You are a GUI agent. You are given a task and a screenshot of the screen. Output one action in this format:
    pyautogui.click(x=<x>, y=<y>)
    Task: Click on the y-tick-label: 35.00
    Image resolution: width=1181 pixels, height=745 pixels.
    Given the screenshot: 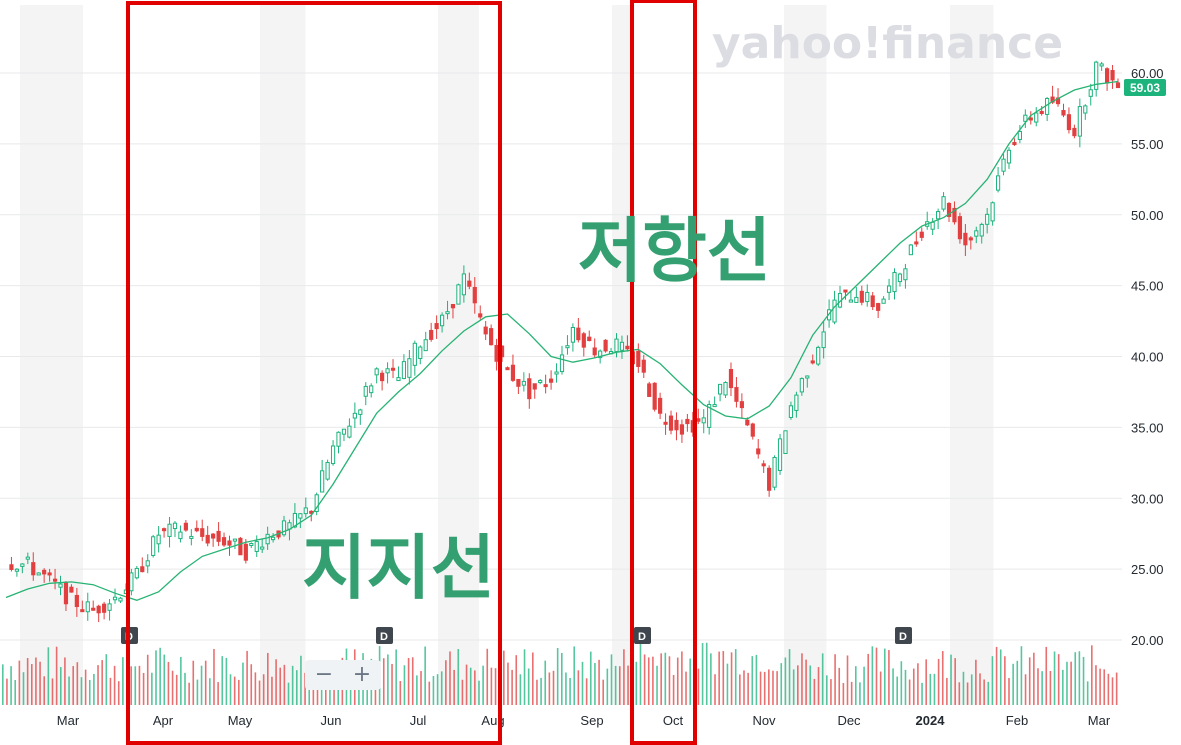 What is the action you would take?
    pyautogui.click(x=1147, y=427)
    